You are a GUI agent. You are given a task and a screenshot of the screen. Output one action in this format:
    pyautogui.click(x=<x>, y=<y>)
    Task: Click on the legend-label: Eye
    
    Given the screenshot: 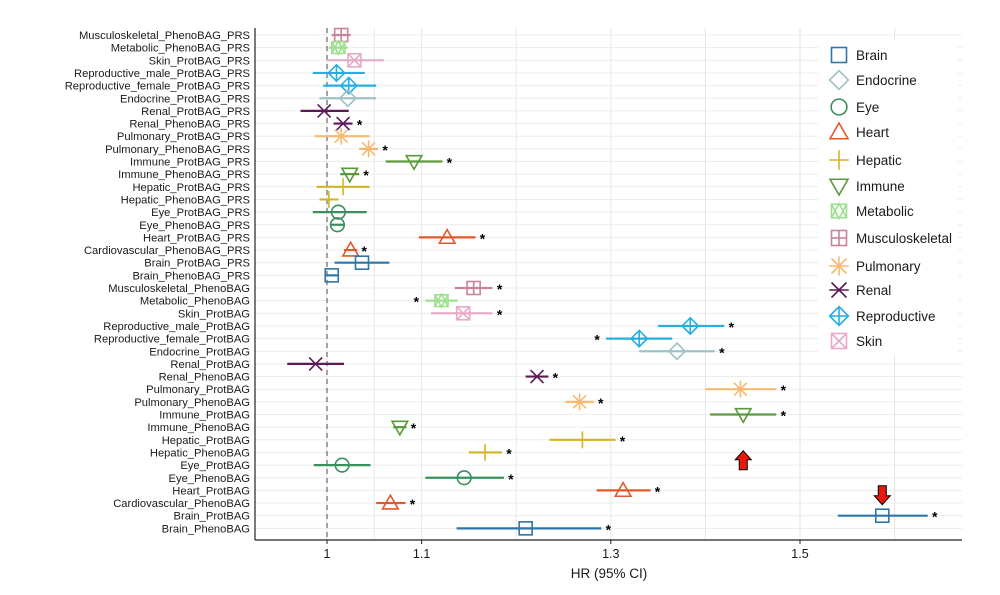 What is the action you would take?
    pyautogui.click(x=867, y=107)
    